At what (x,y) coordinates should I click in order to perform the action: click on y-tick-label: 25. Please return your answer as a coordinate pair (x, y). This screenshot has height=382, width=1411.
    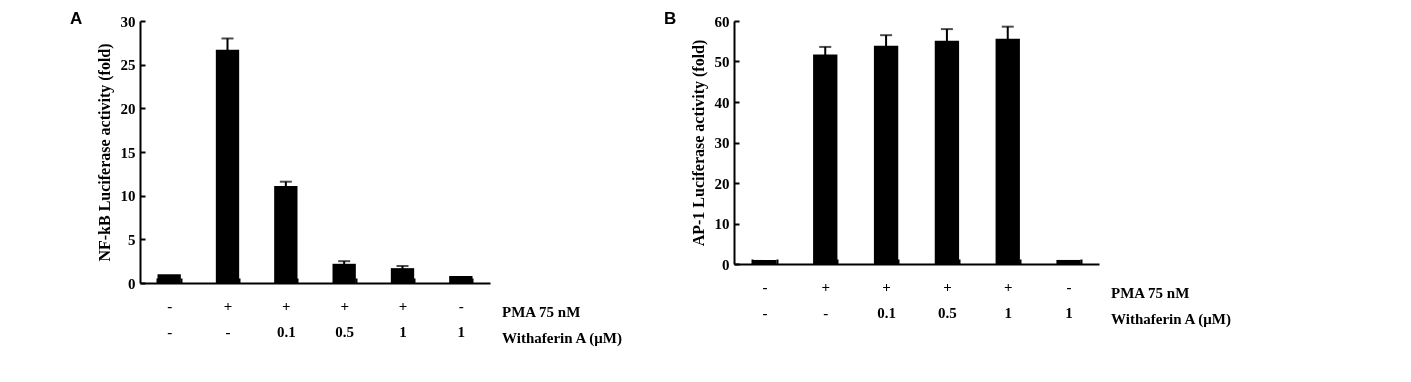
    Looking at the image, I should click on (128, 65).